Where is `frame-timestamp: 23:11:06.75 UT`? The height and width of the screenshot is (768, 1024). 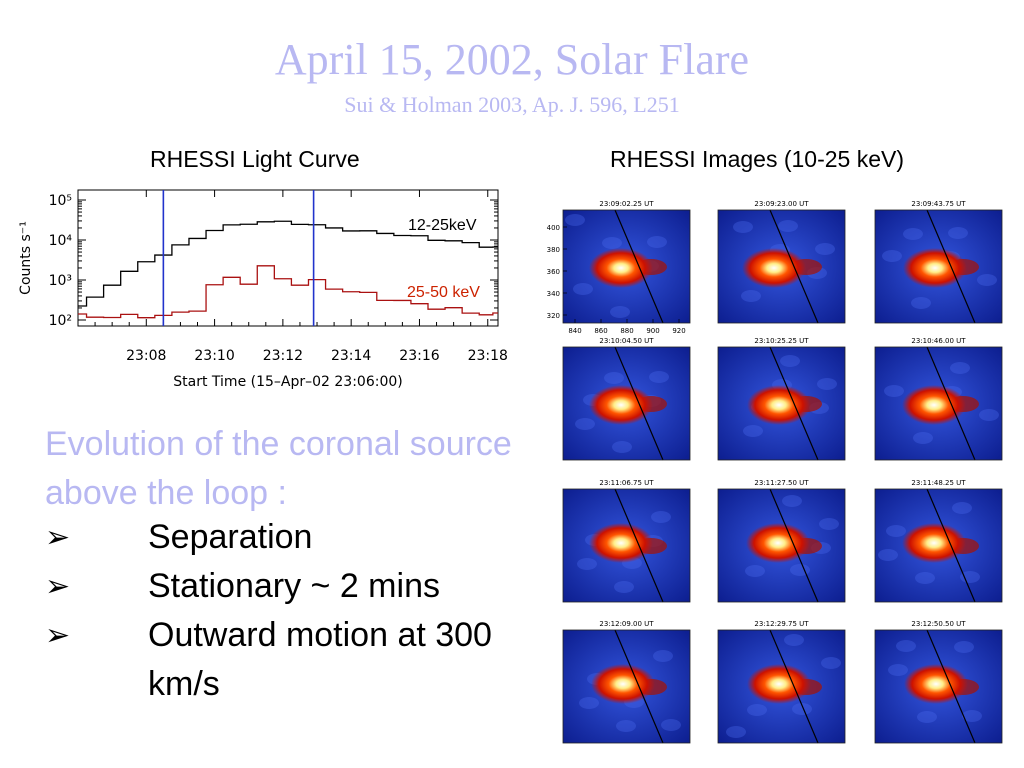
frame-timestamp: 23:11:06.75 UT is located at coordinates (626, 483).